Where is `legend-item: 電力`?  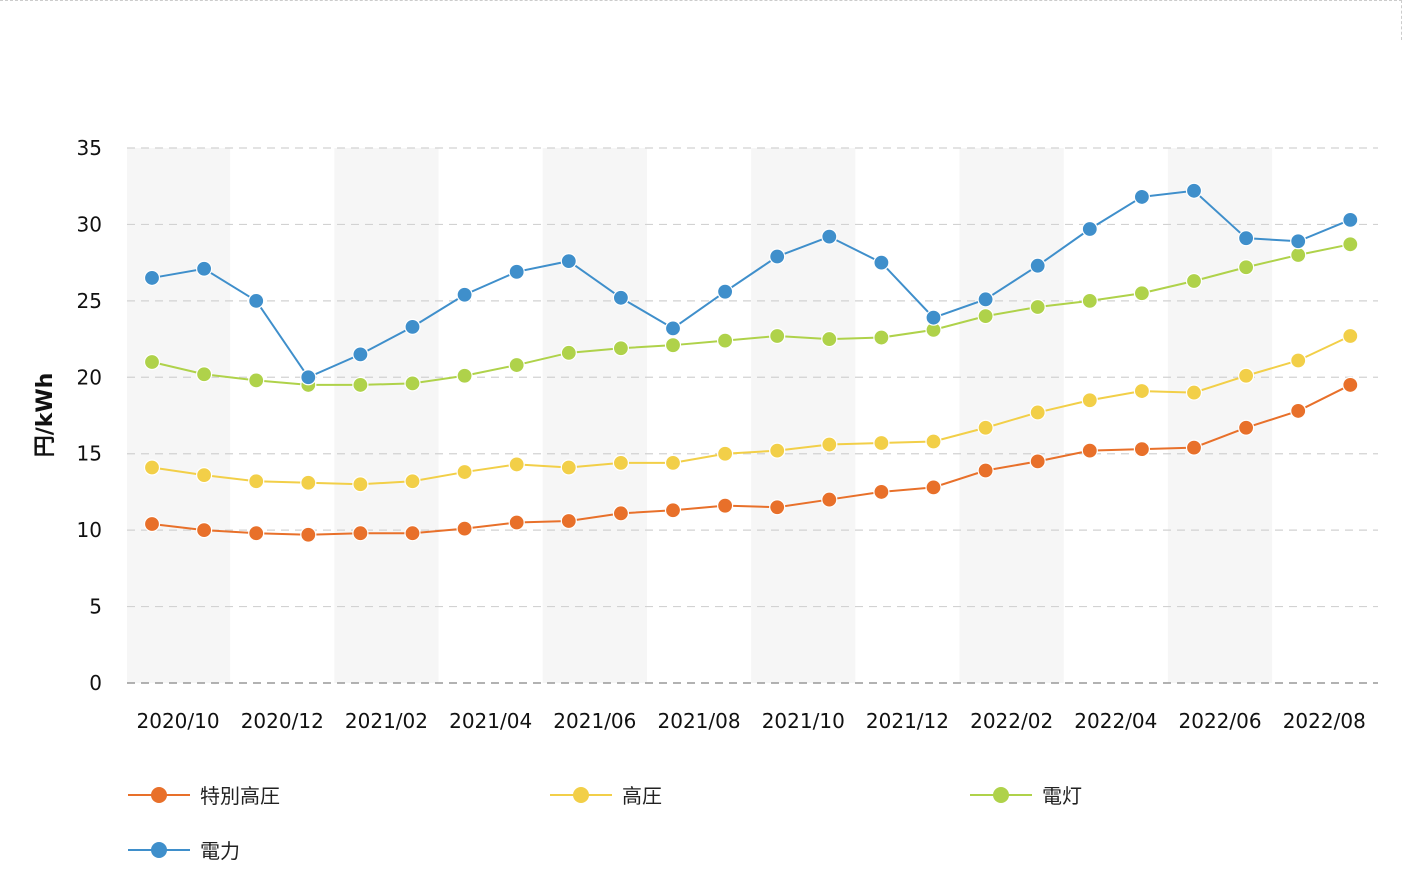
legend-item: 電力 is located at coordinates (184, 851).